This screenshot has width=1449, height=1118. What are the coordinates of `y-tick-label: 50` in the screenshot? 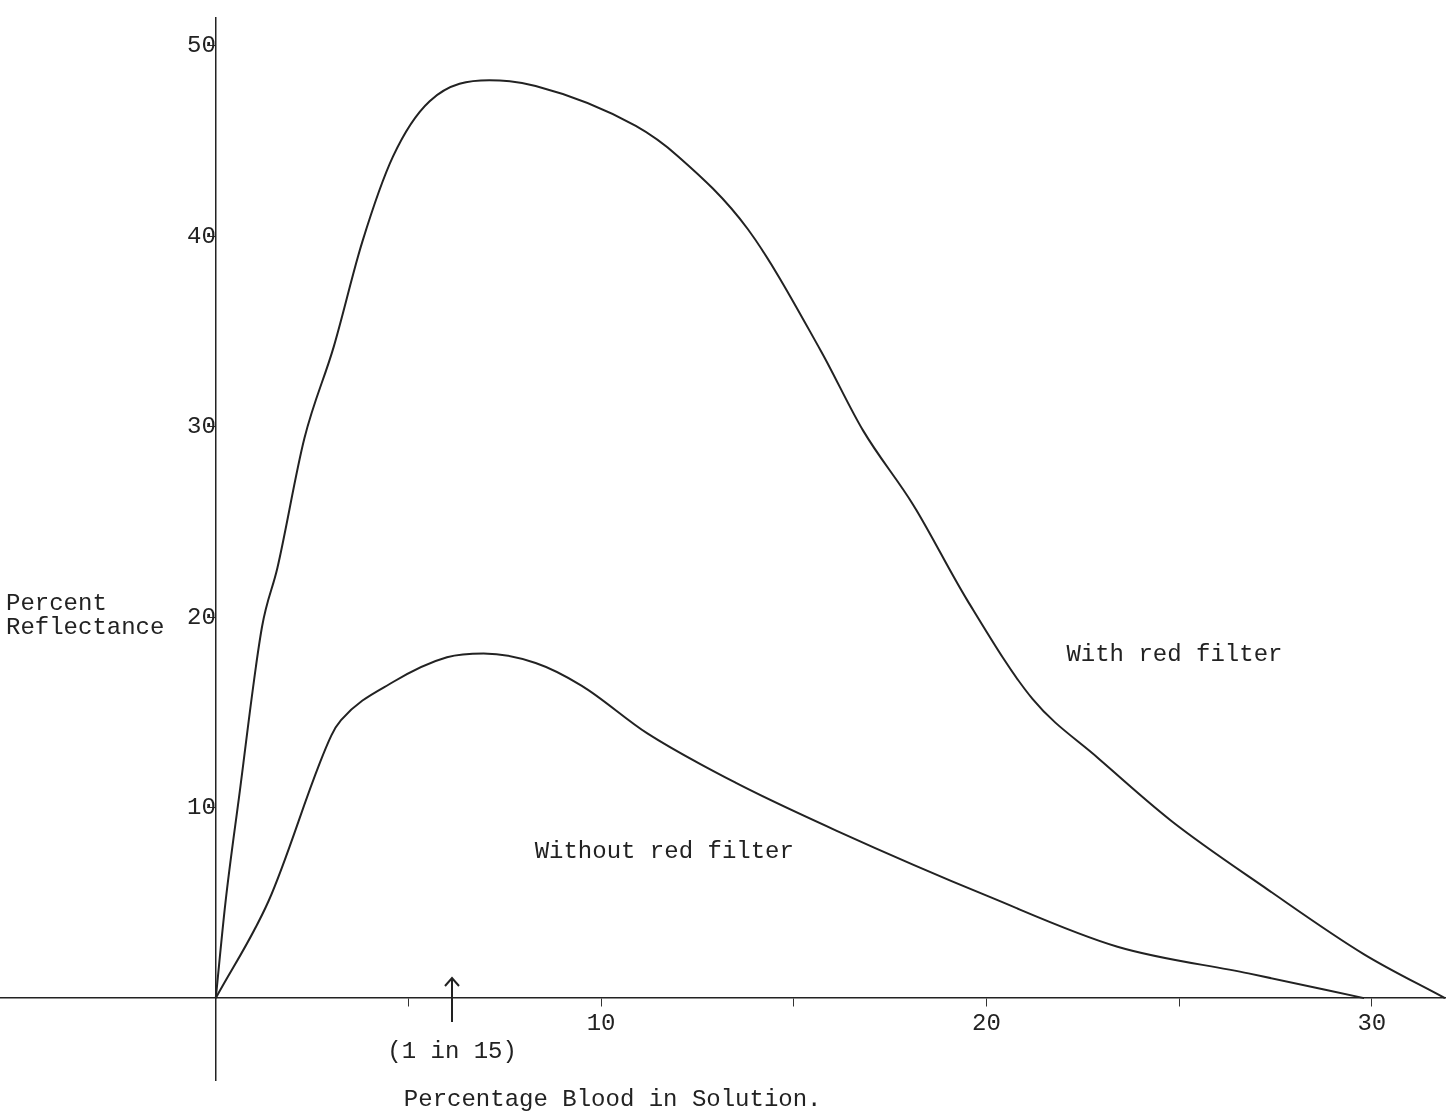 It's located at (201, 46).